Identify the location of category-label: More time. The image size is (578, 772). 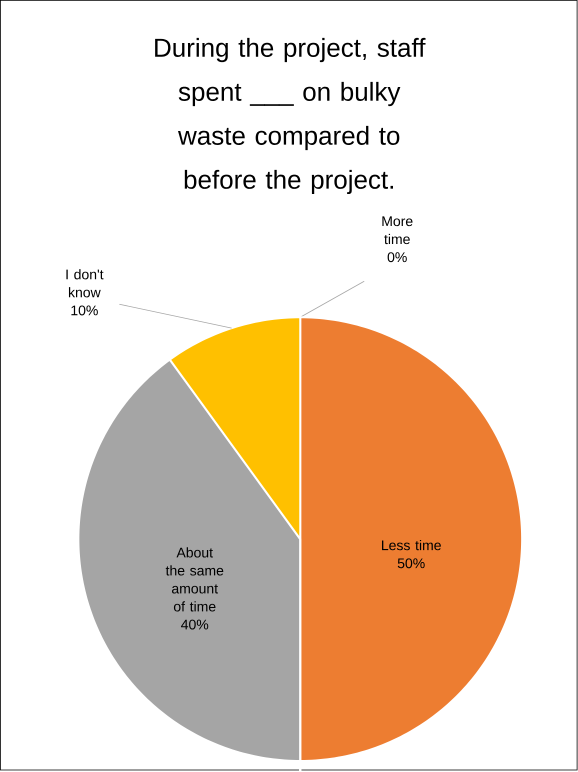
(397, 230).